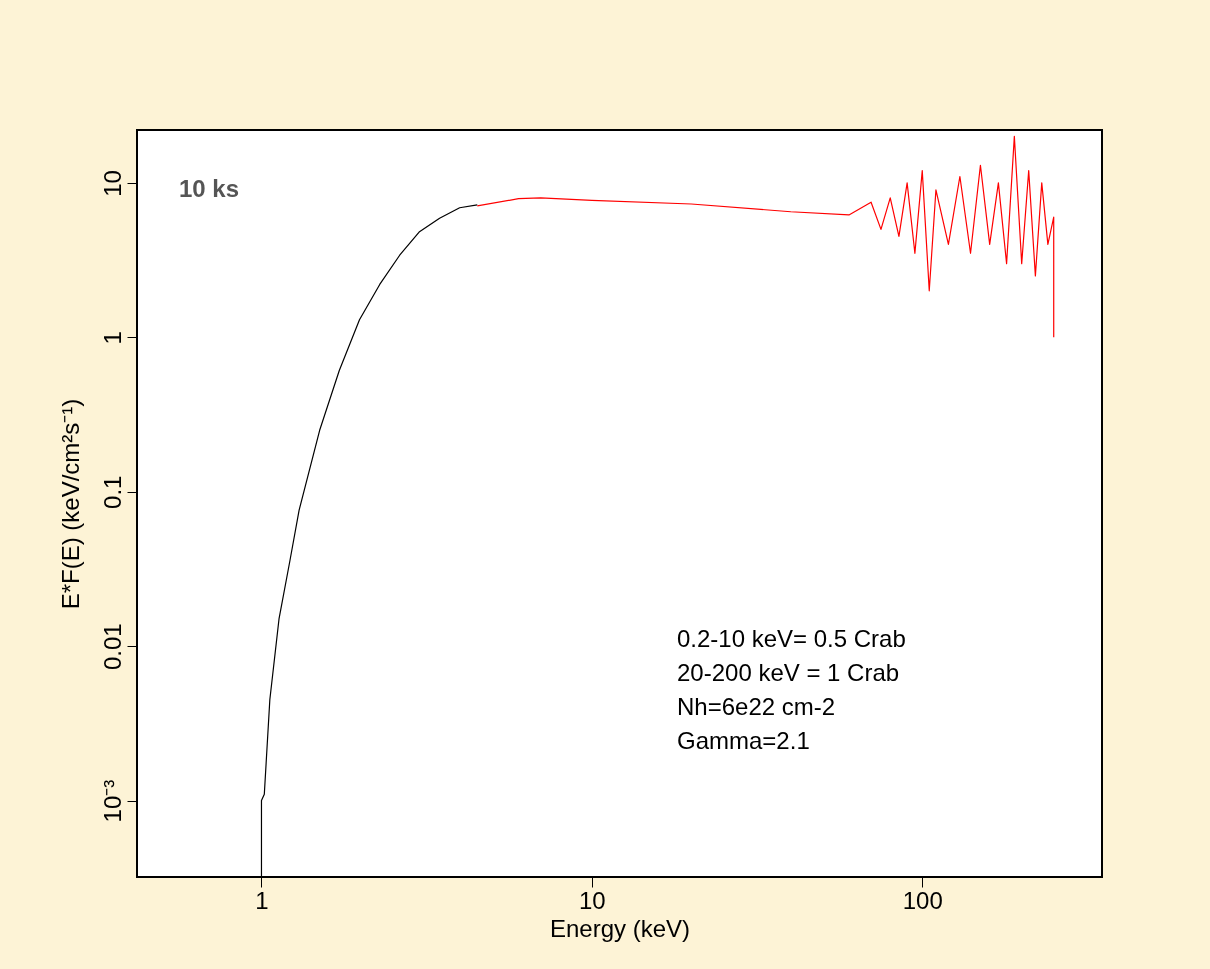 The height and width of the screenshot is (969, 1210). Describe the element at coordinates (262, 900) in the screenshot. I see `x-tick-label: 1` at that location.